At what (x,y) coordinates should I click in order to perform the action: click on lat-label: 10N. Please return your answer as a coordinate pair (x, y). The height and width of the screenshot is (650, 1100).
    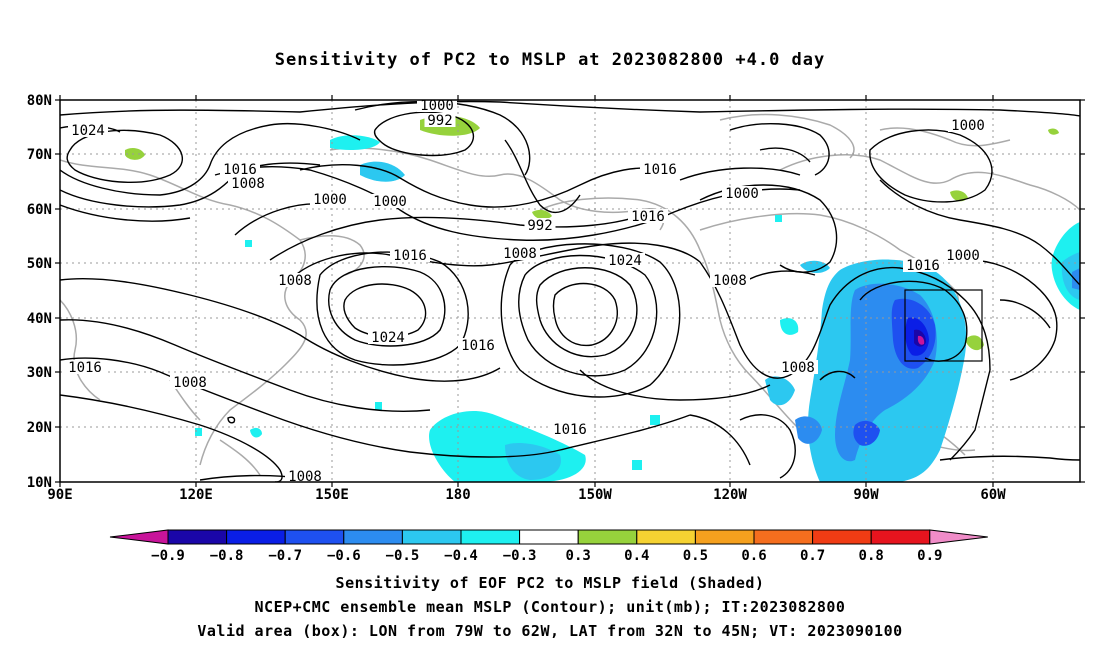
    Looking at the image, I should click on (39, 483).